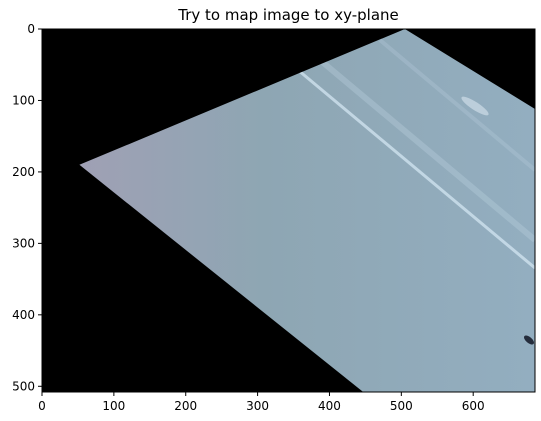 Image resolution: width=541 pixels, height=421 pixels. What do you see at coordinates (456, 105) in the screenshot?
I see `image-streak-faint` at bounding box center [456, 105].